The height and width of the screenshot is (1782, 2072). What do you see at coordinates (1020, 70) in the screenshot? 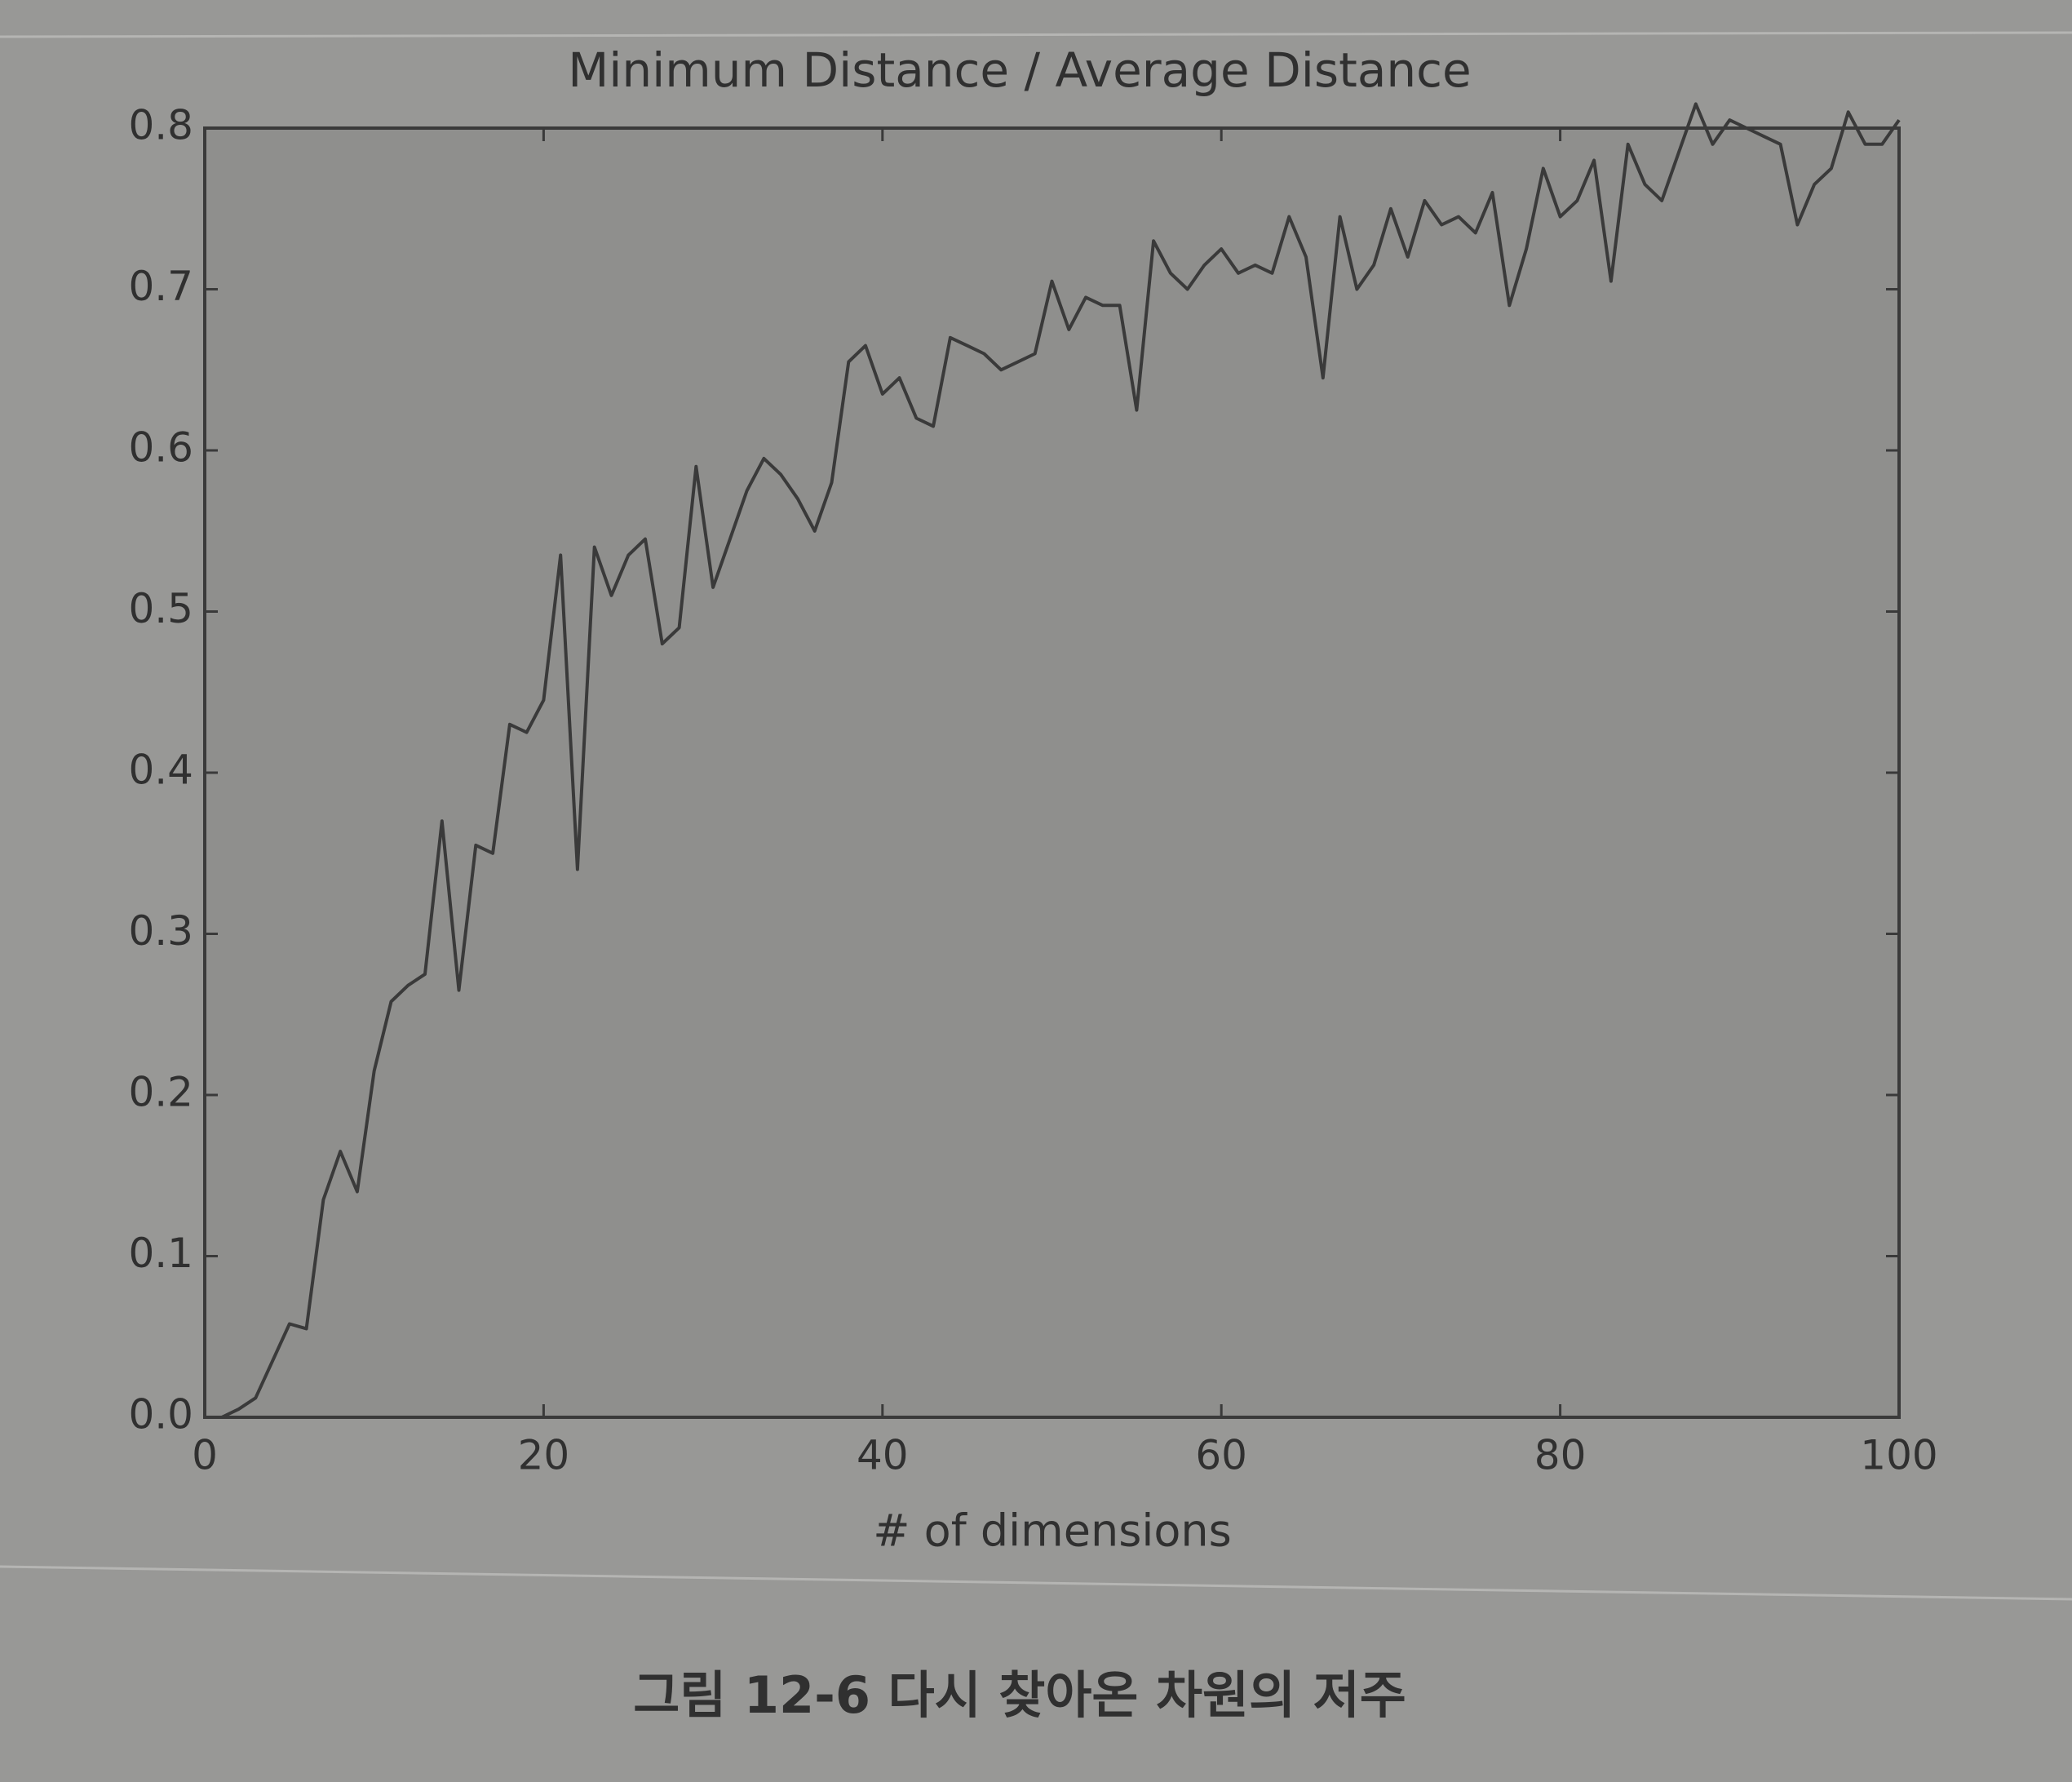
I see `chart-title: Minimum Distance / Average Distance` at bounding box center [1020, 70].